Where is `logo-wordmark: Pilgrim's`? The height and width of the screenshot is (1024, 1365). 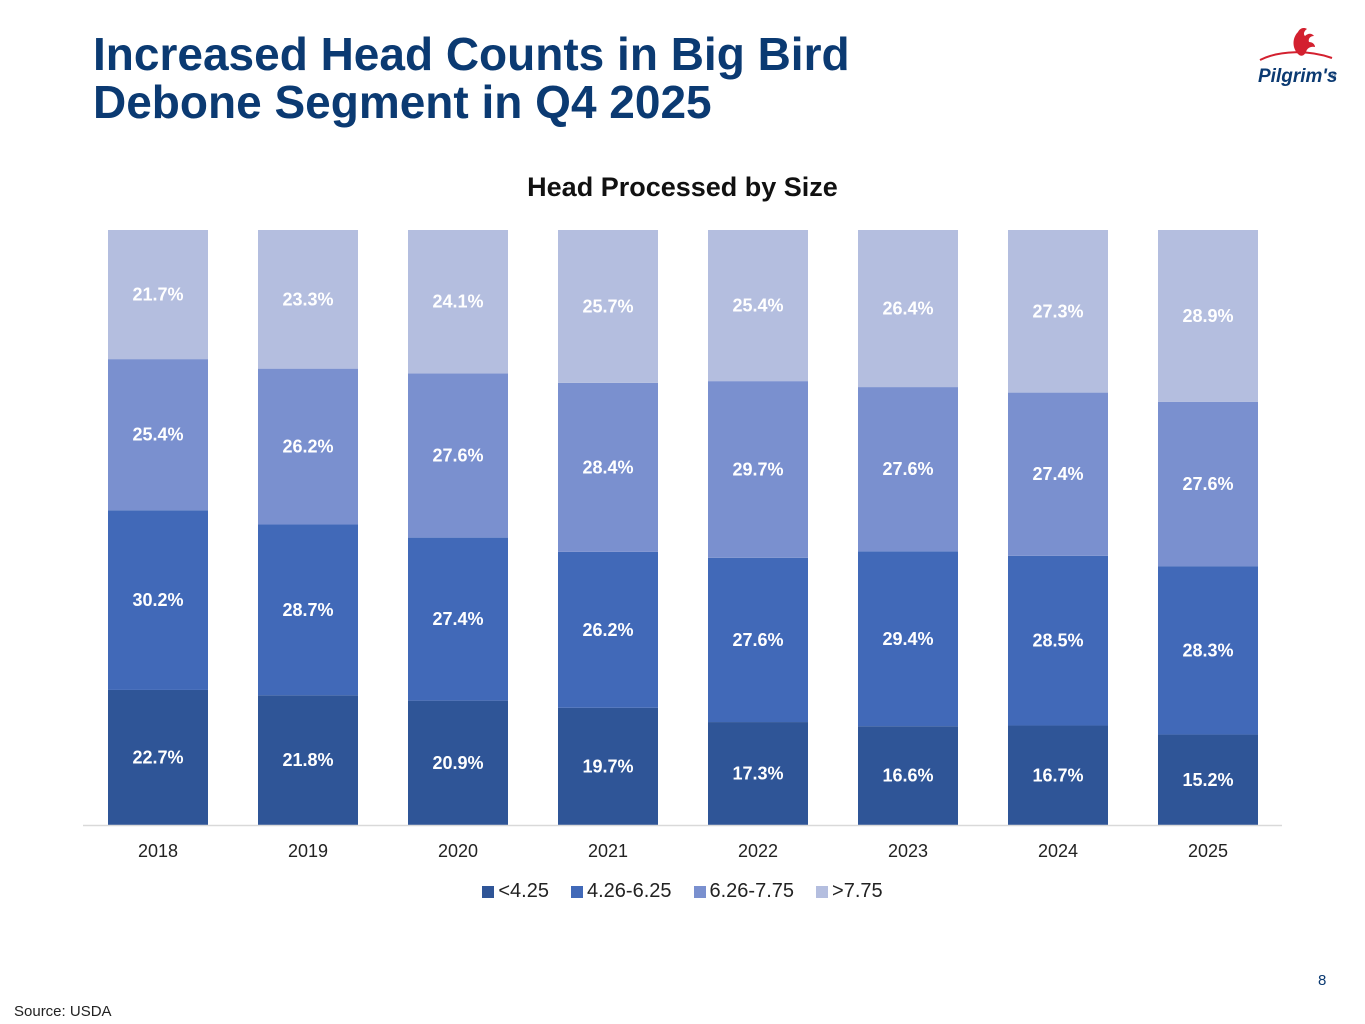 logo-wordmark: Pilgrim's is located at coordinates (1298, 76).